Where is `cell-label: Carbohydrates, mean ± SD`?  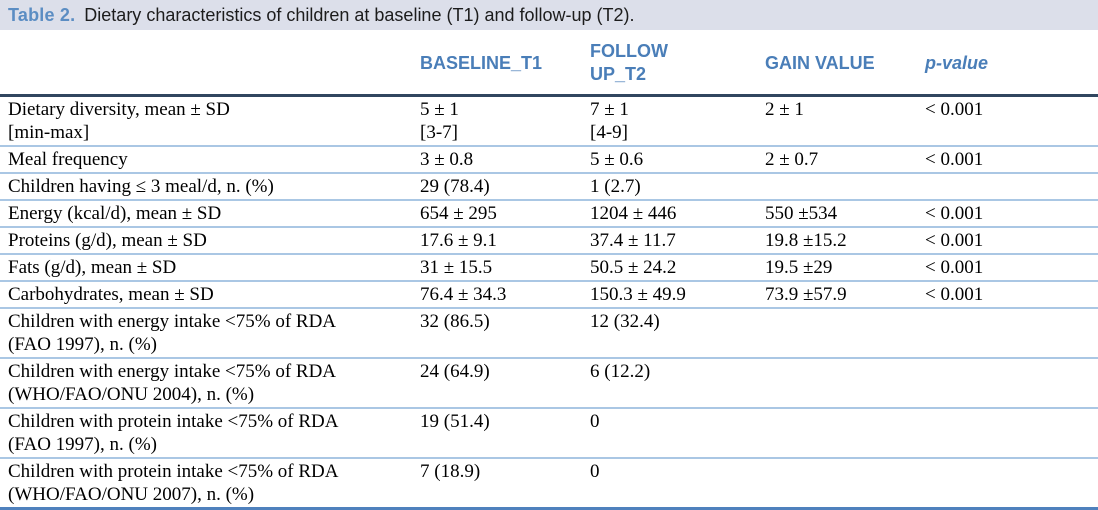
cell-label: Carbohydrates, mean ± SD is located at coordinates (207, 294).